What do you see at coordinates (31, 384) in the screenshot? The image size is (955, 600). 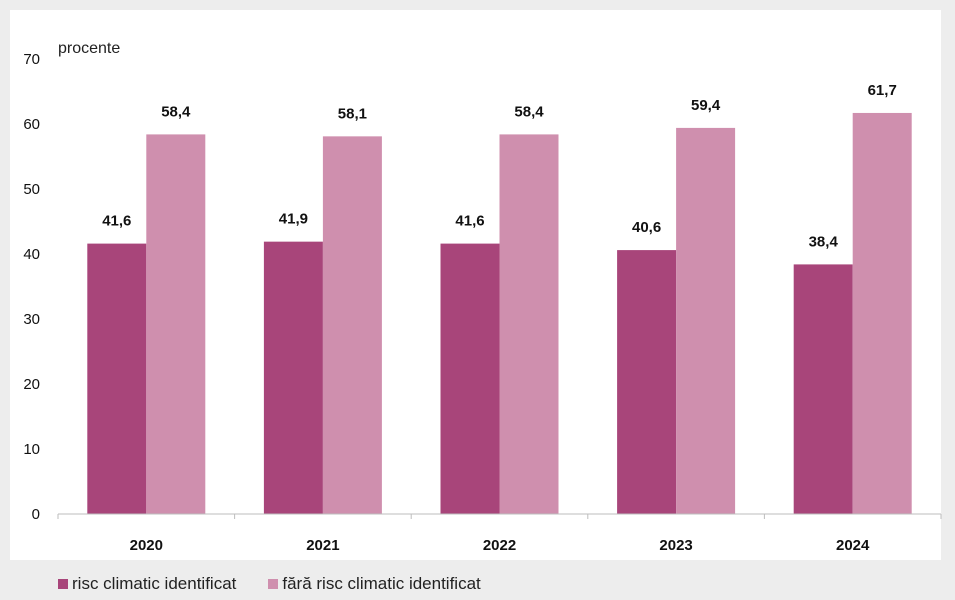 I see `y-tick-label-2: 20` at bounding box center [31, 384].